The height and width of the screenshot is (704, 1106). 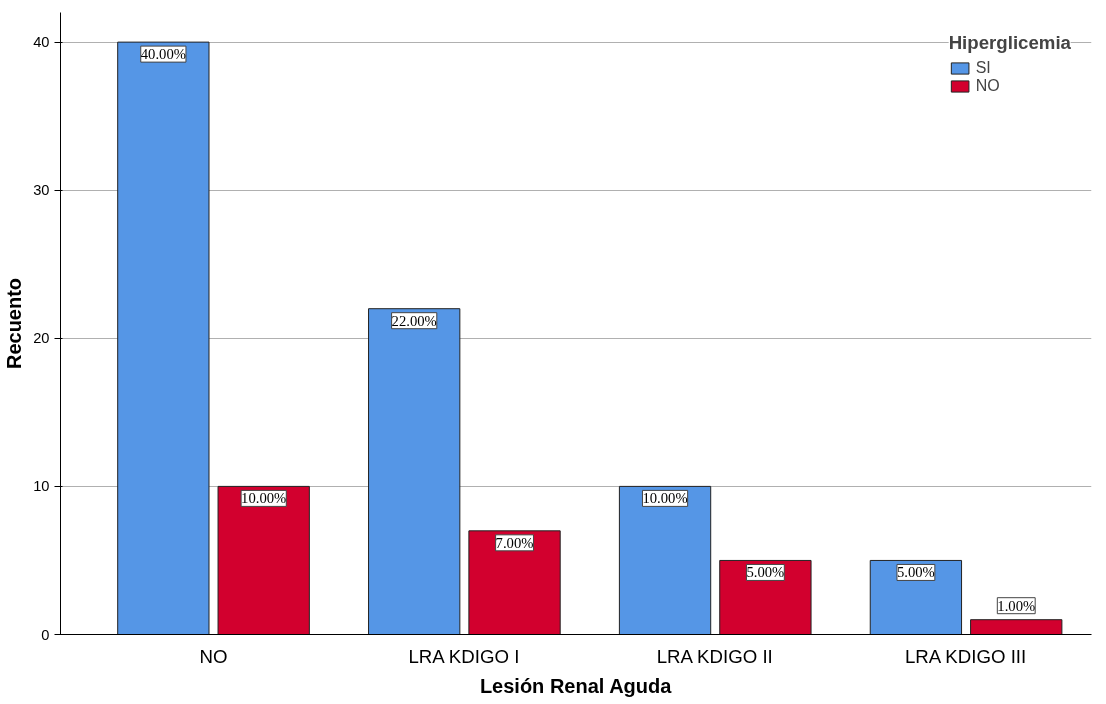 I want to click on data-label: 1.00%, so click(x=1016, y=605).